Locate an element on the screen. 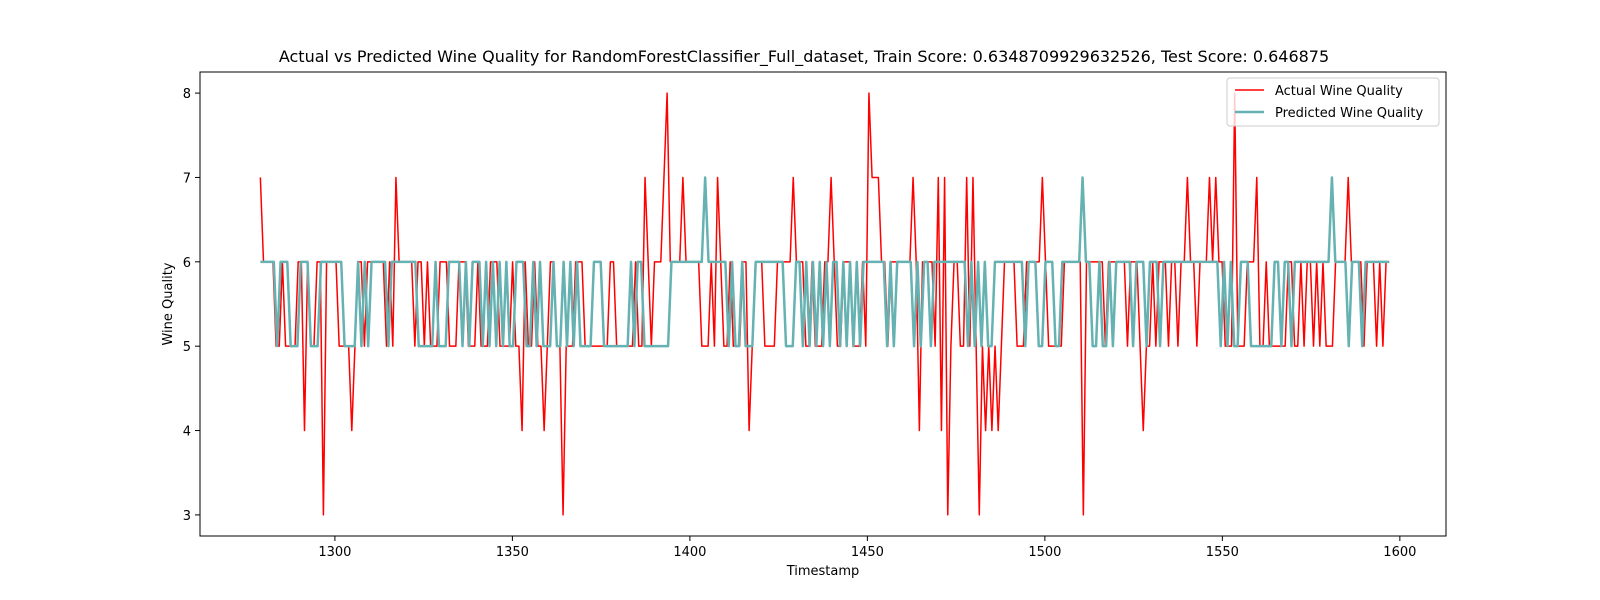  x-axis-label: Timestamp is located at coordinates (823, 571).